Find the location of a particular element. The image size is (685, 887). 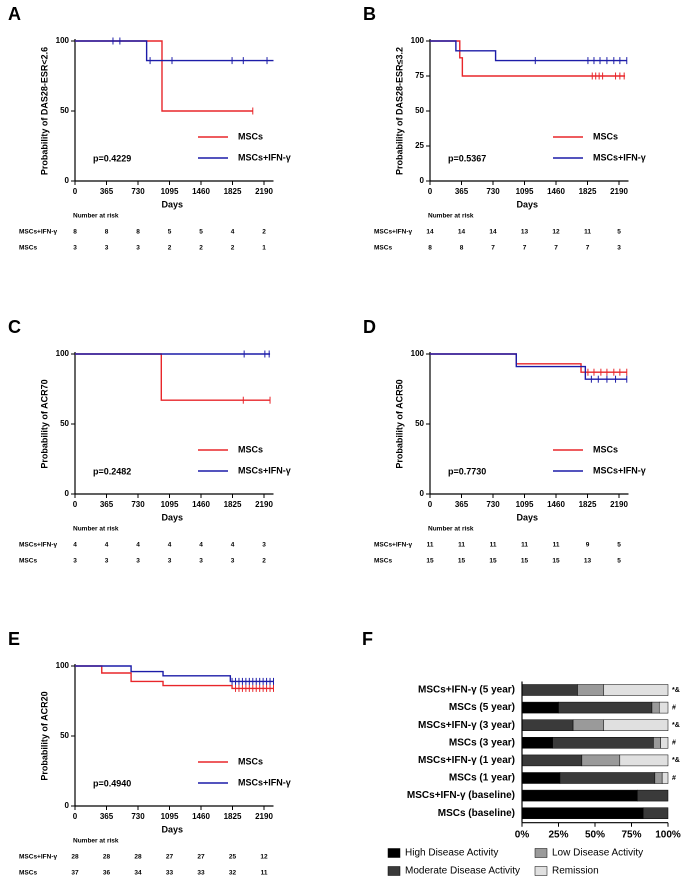

y-tick-label: 75 is located at coordinates (419, 75).